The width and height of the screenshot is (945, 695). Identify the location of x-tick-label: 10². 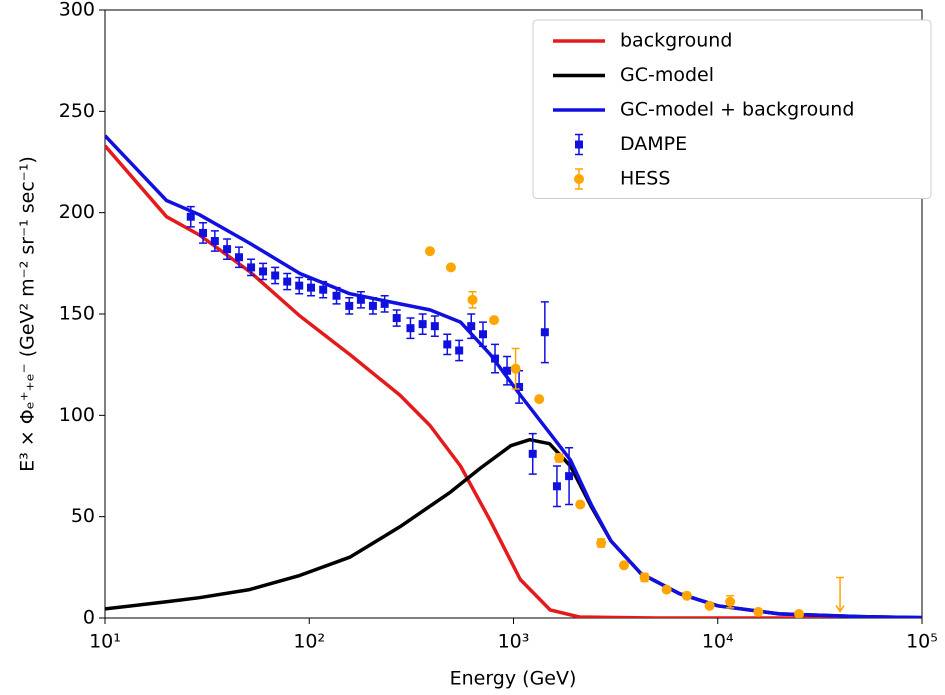
(309, 642).